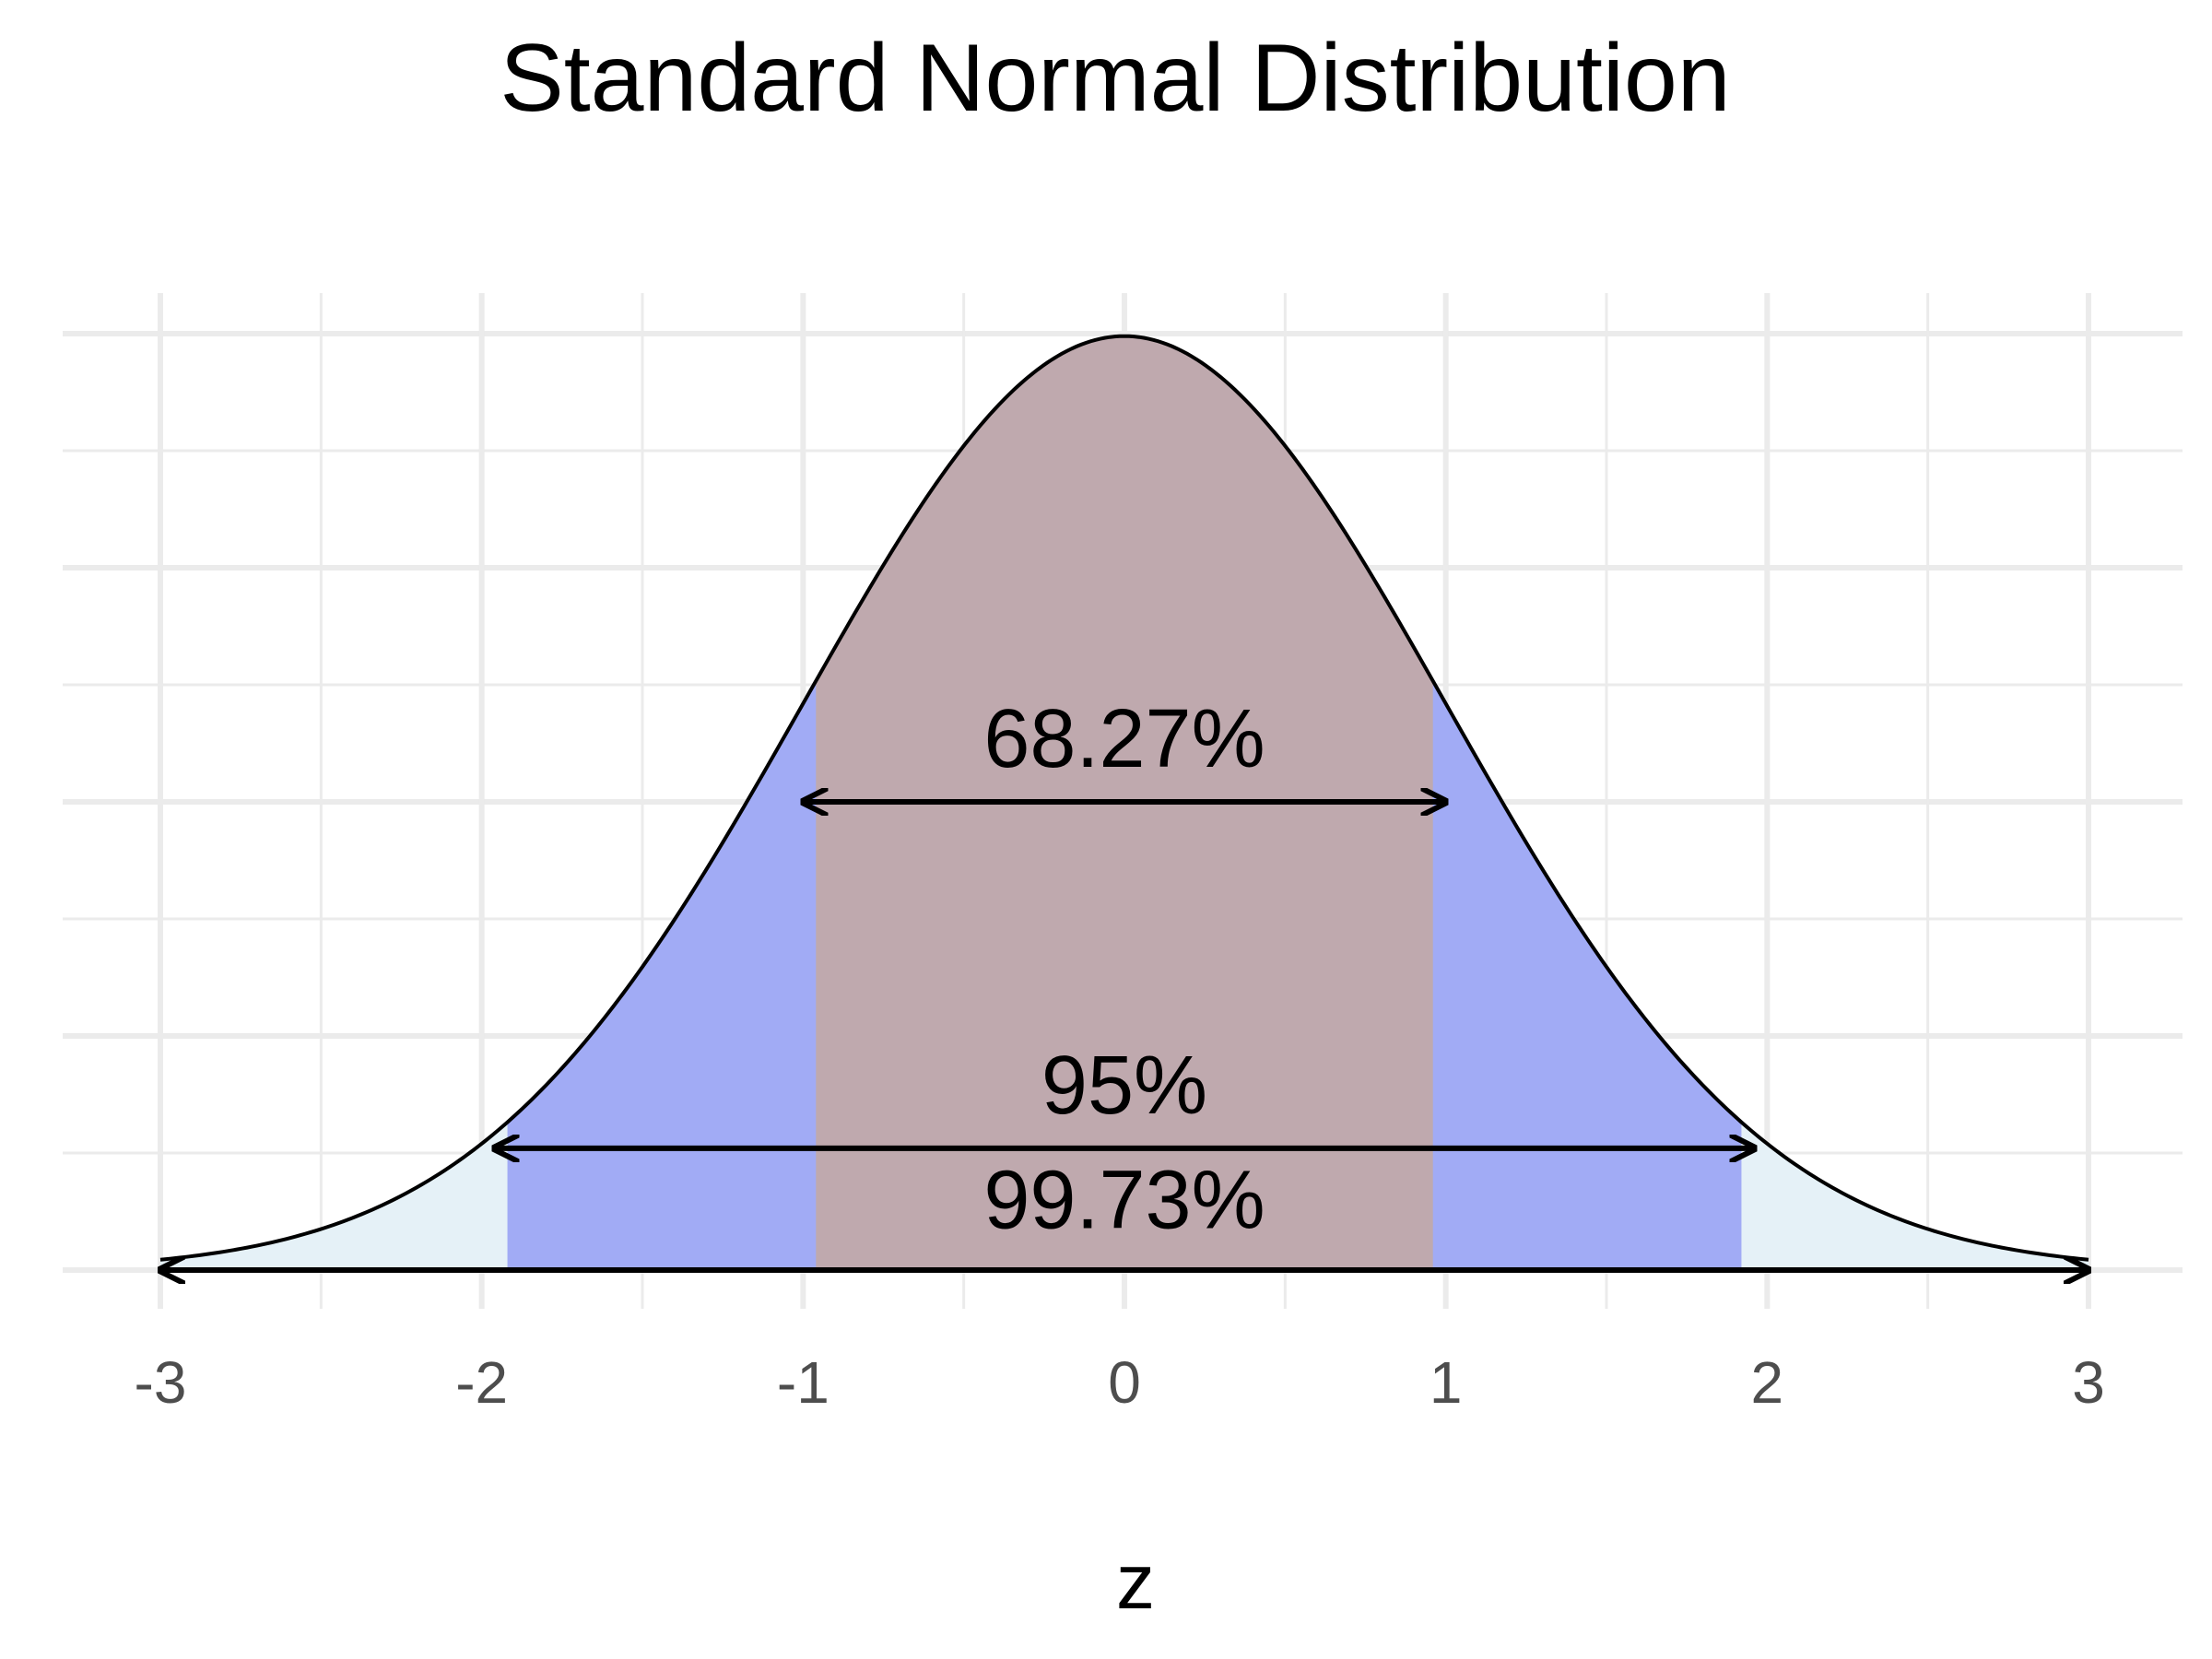  Describe the element at coordinates (2088, 1382) in the screenshot. I see `x-tick-label: 3` at that location.